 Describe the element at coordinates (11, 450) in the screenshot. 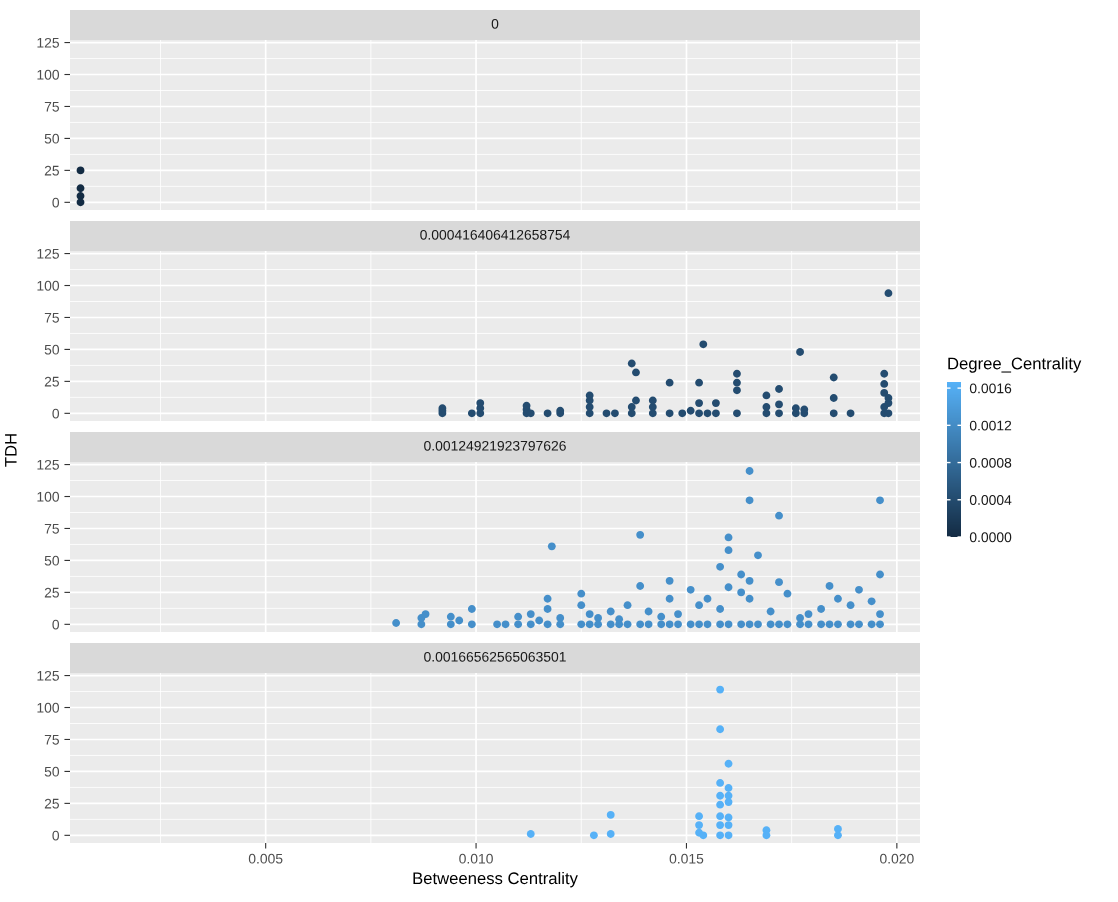

I see `y-axis-title: TDH` at that location.